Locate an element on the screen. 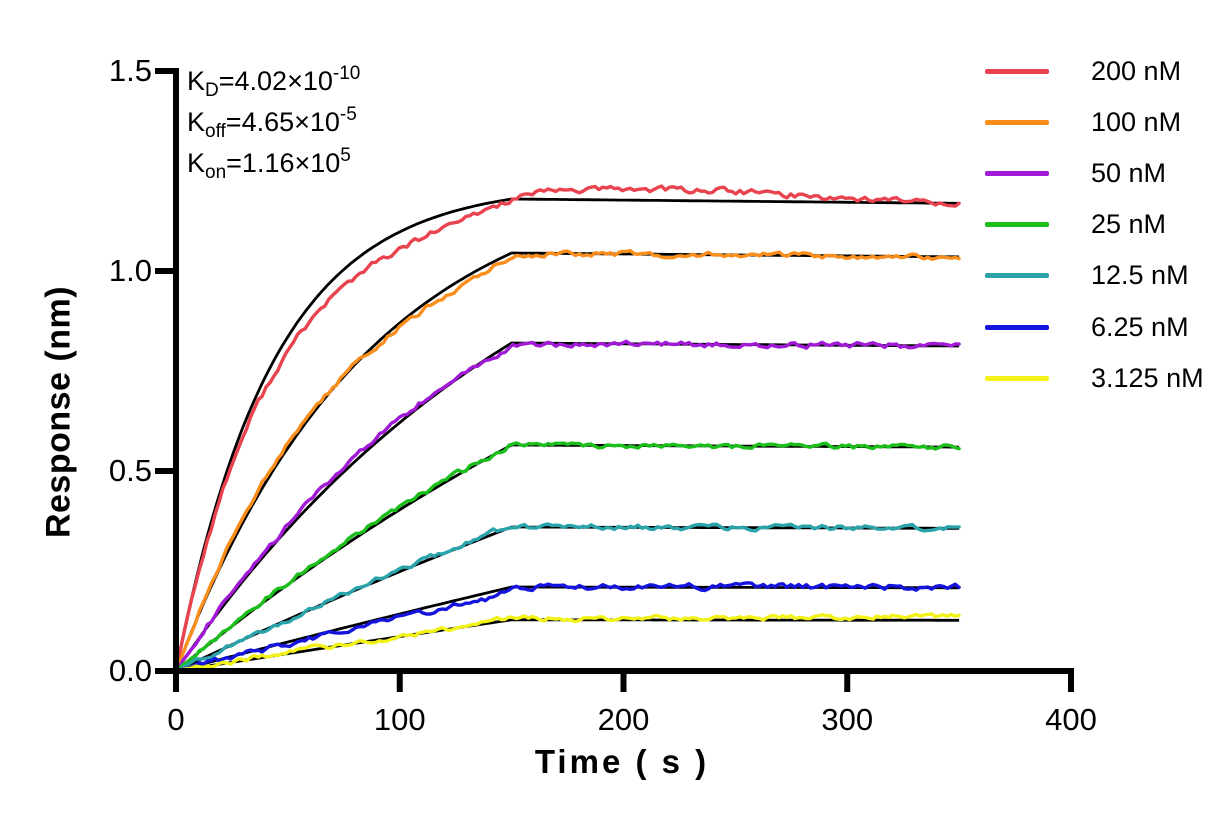 This screenshot has width=1231, height=825. kinetics-annotation: Kon=1.16×105 is located at coordinates (273, 166).